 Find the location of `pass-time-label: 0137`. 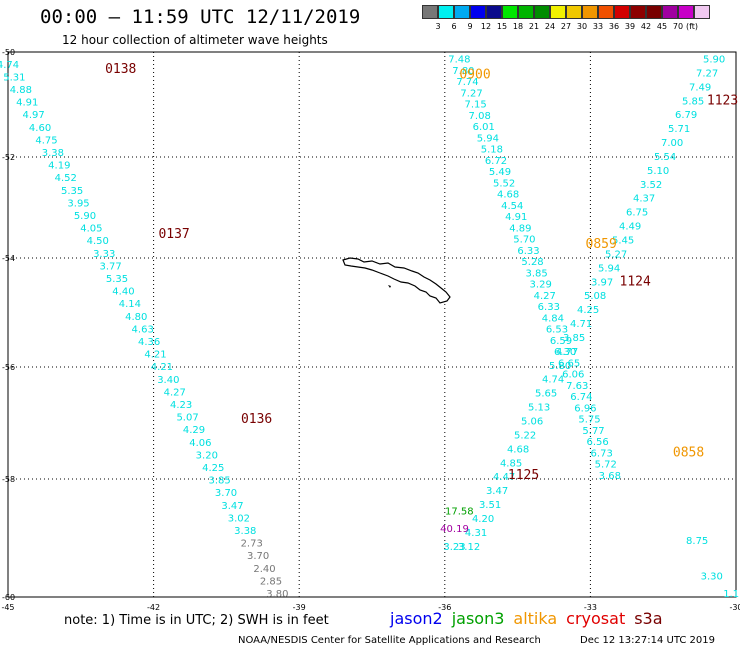

pass-time-label: 0137 is located at coordinates (173, 234).